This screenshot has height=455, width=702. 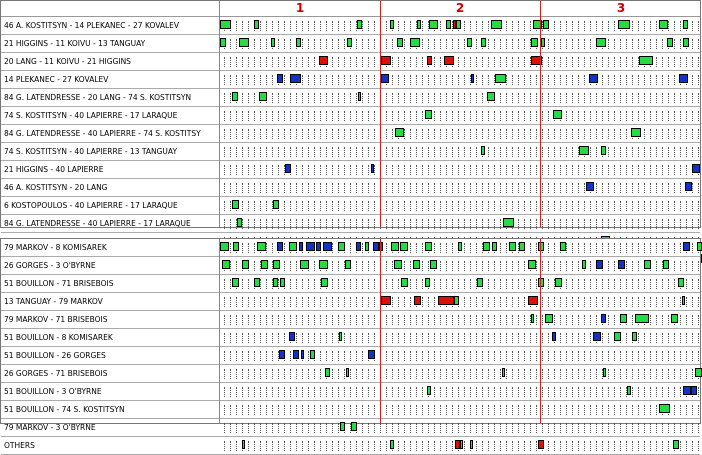 I want to click on line-row-label: 21 HIGGINS - 11 KOIVU - 13 TANGUAY, so click(x=75, y=43).